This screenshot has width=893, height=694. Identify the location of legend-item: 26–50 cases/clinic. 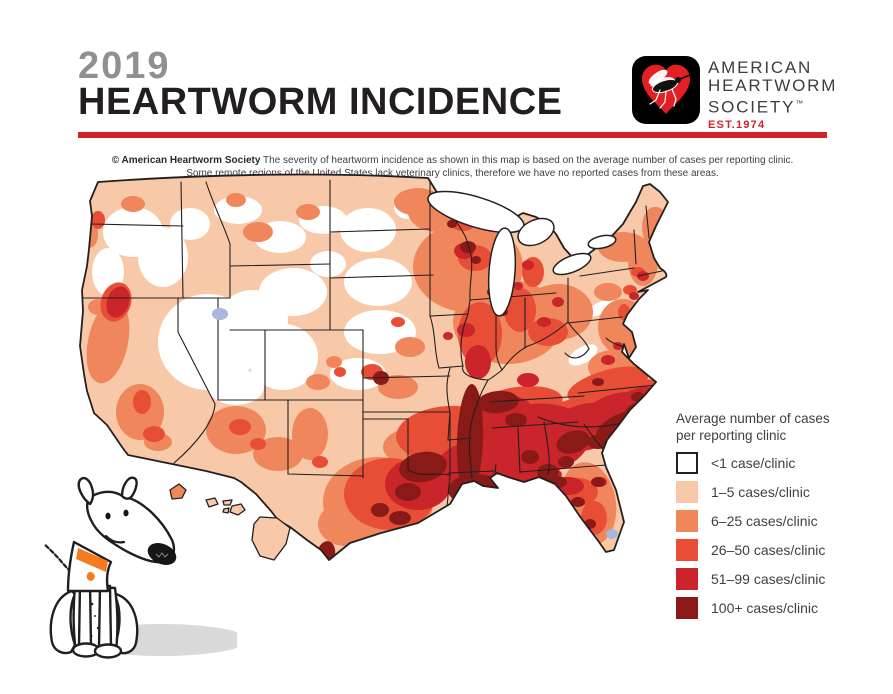
(783, 550).